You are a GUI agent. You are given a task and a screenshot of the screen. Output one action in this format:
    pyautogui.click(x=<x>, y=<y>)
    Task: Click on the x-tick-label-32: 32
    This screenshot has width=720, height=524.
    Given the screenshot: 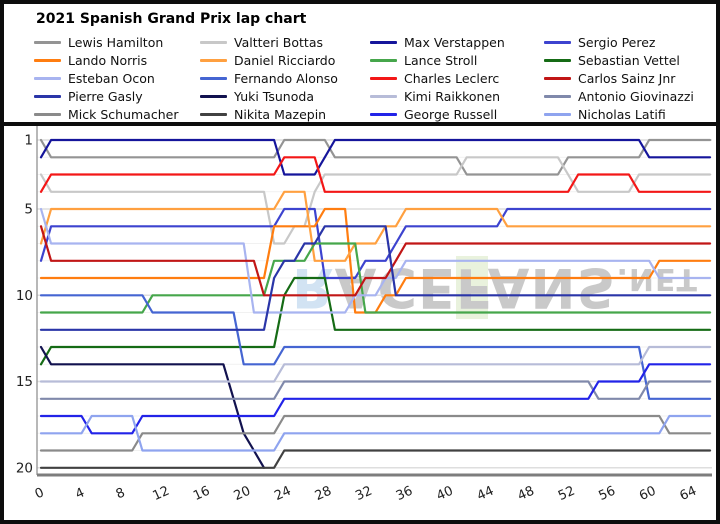 What is the action you would take?
    pyautogui.click(x=363, y=494)
    